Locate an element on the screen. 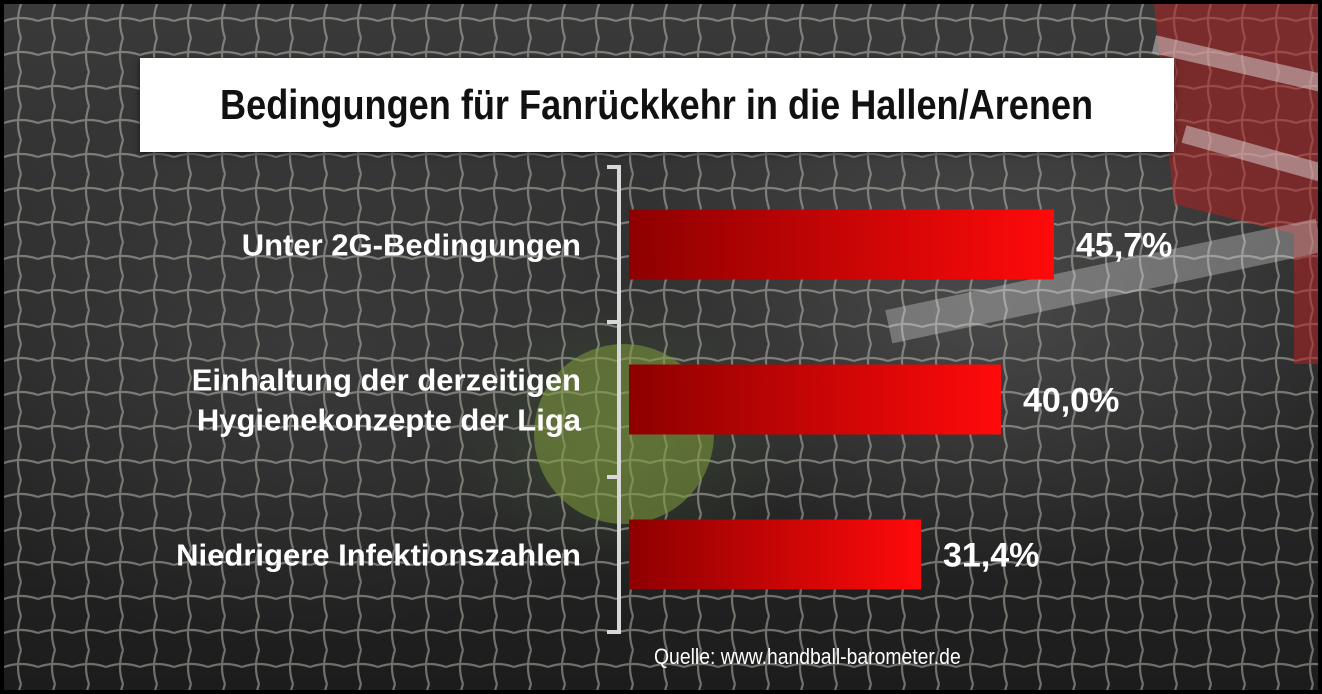 The width and height of the screenshot is (1322, 694). value-label-1: 45,7% is located at coordinates (1124, 246).